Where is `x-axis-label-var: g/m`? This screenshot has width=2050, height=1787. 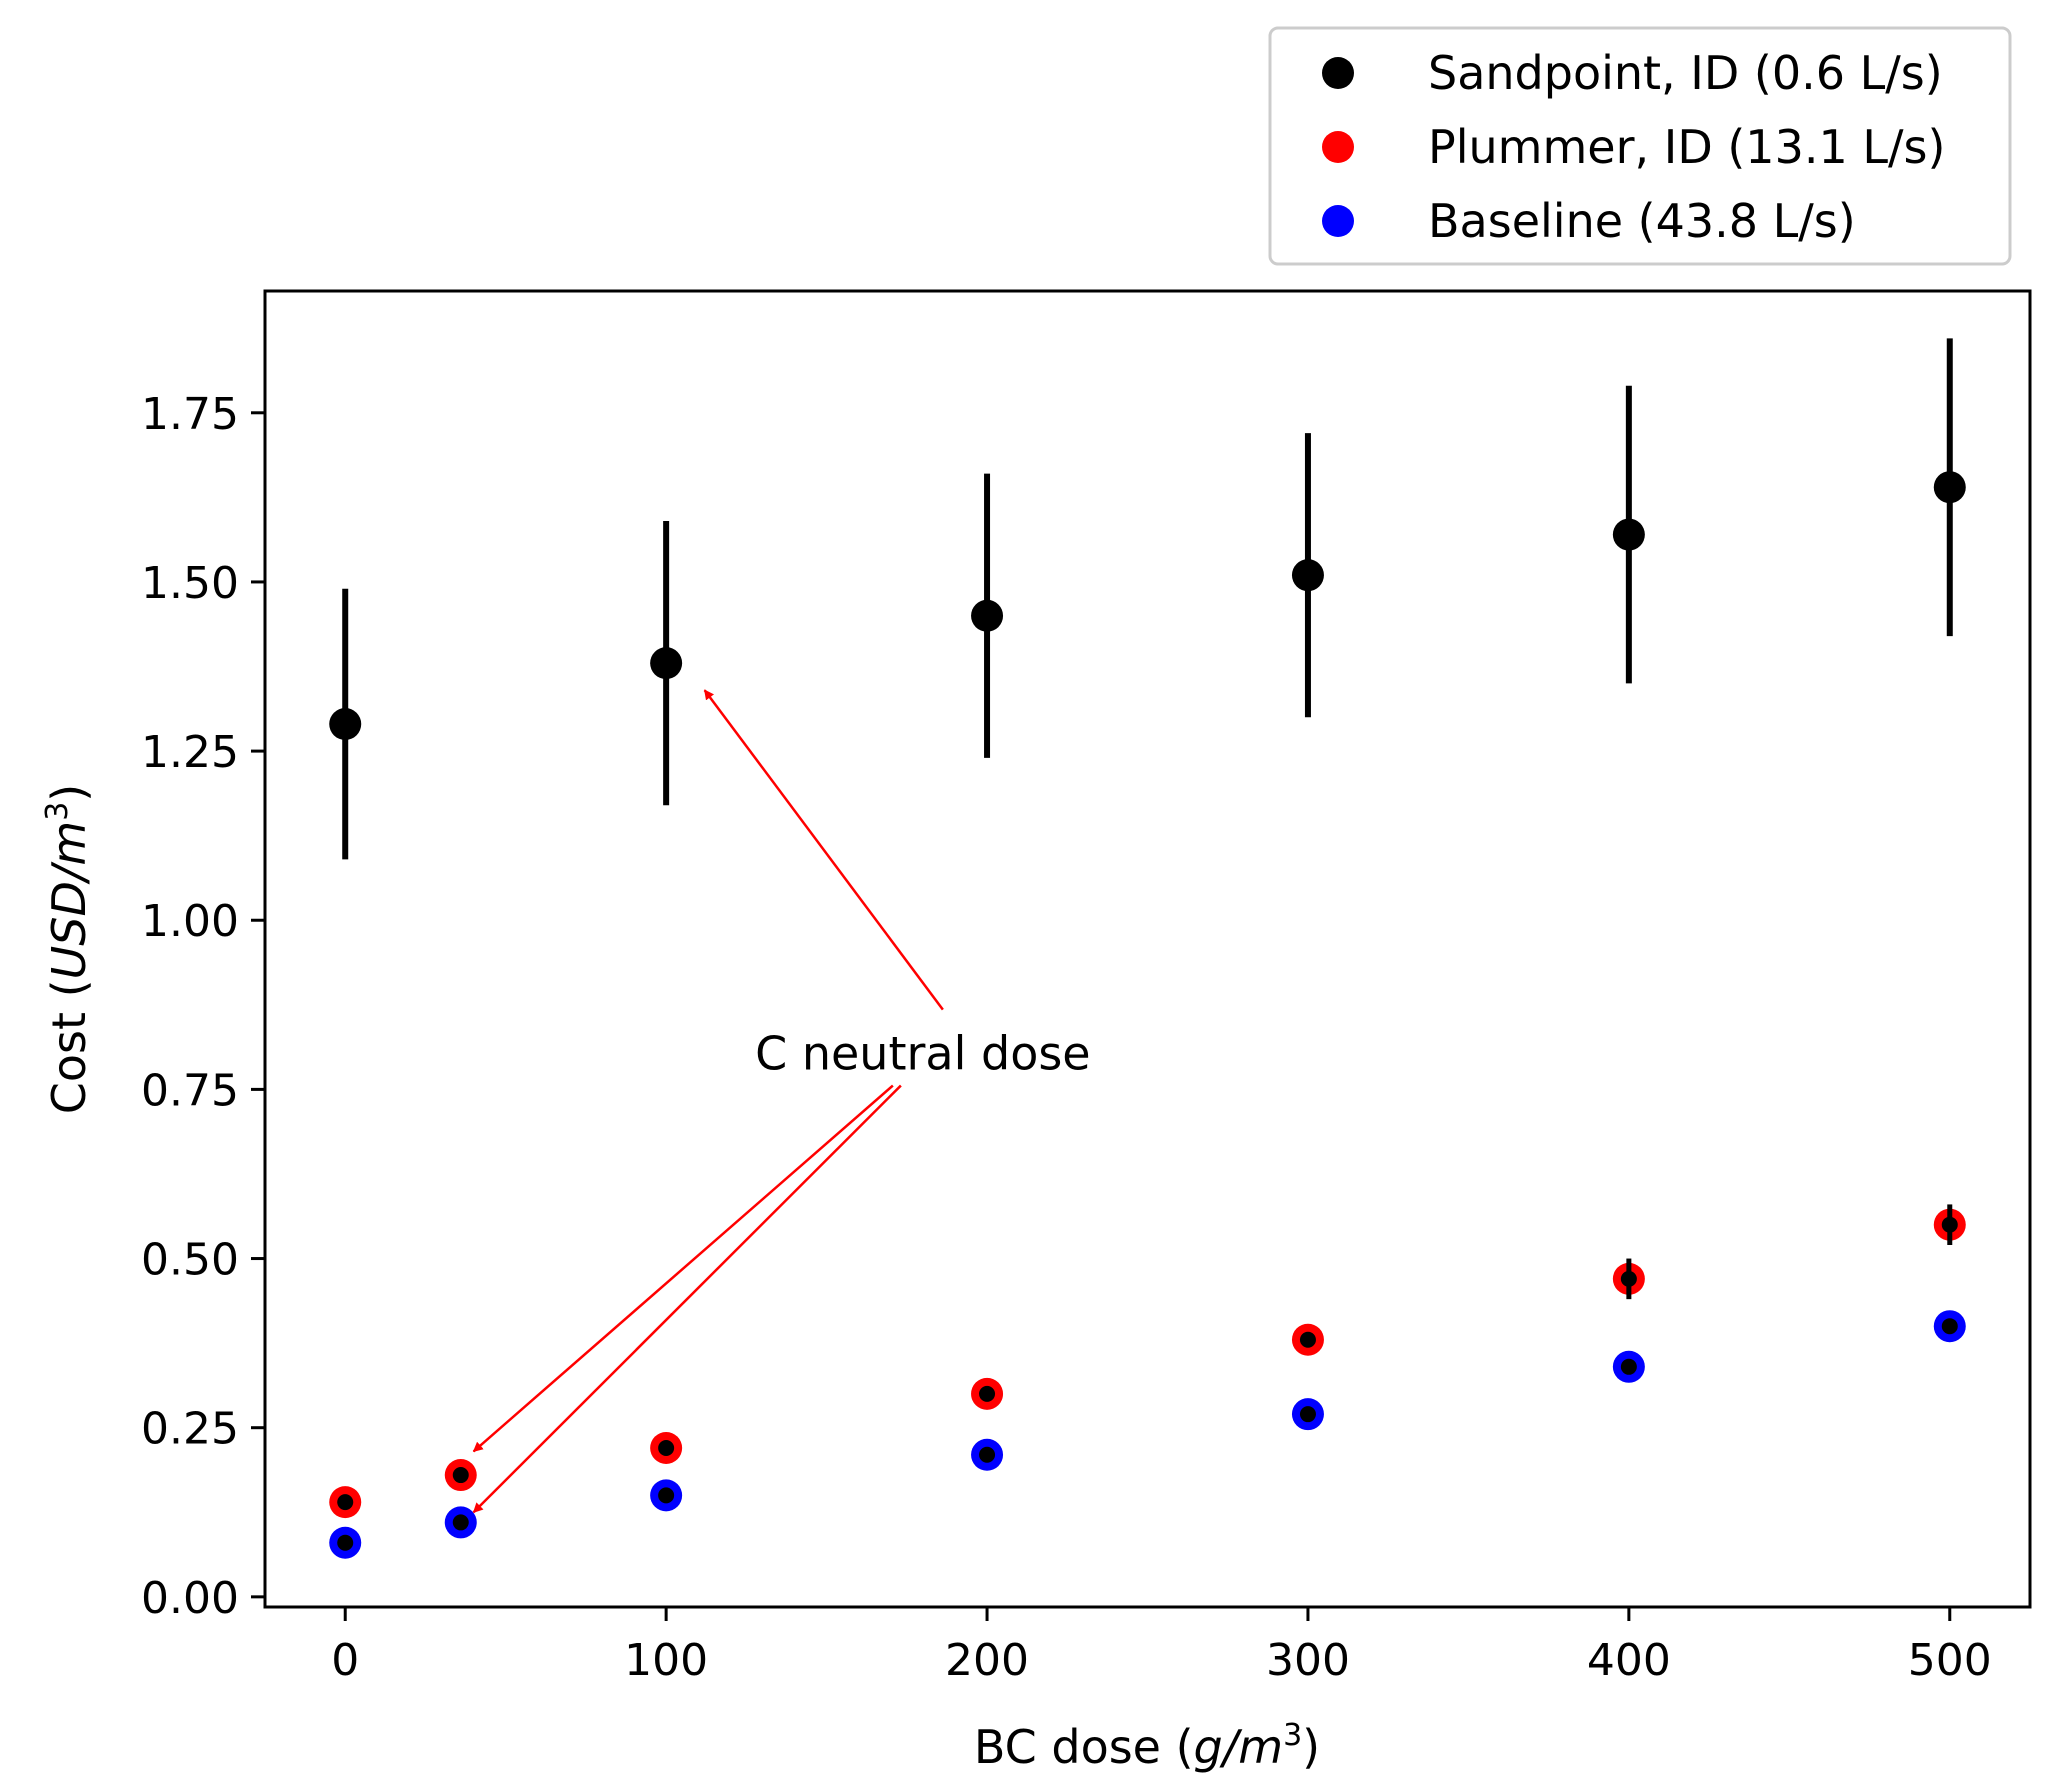 x-axis-label-var: g/m is located at coordinates (1239, 1747).